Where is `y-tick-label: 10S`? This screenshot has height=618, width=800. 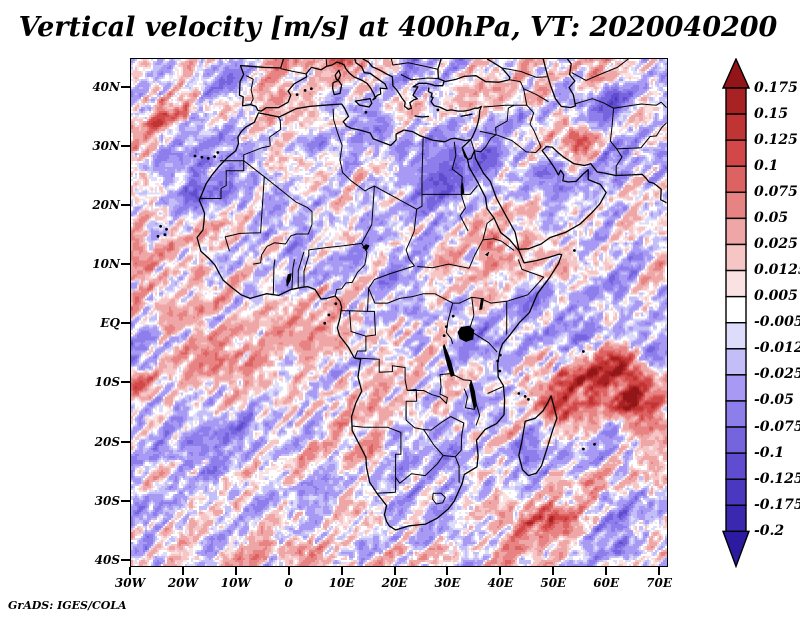 y-tick-label: 10S is located at coordinates (107, 382).